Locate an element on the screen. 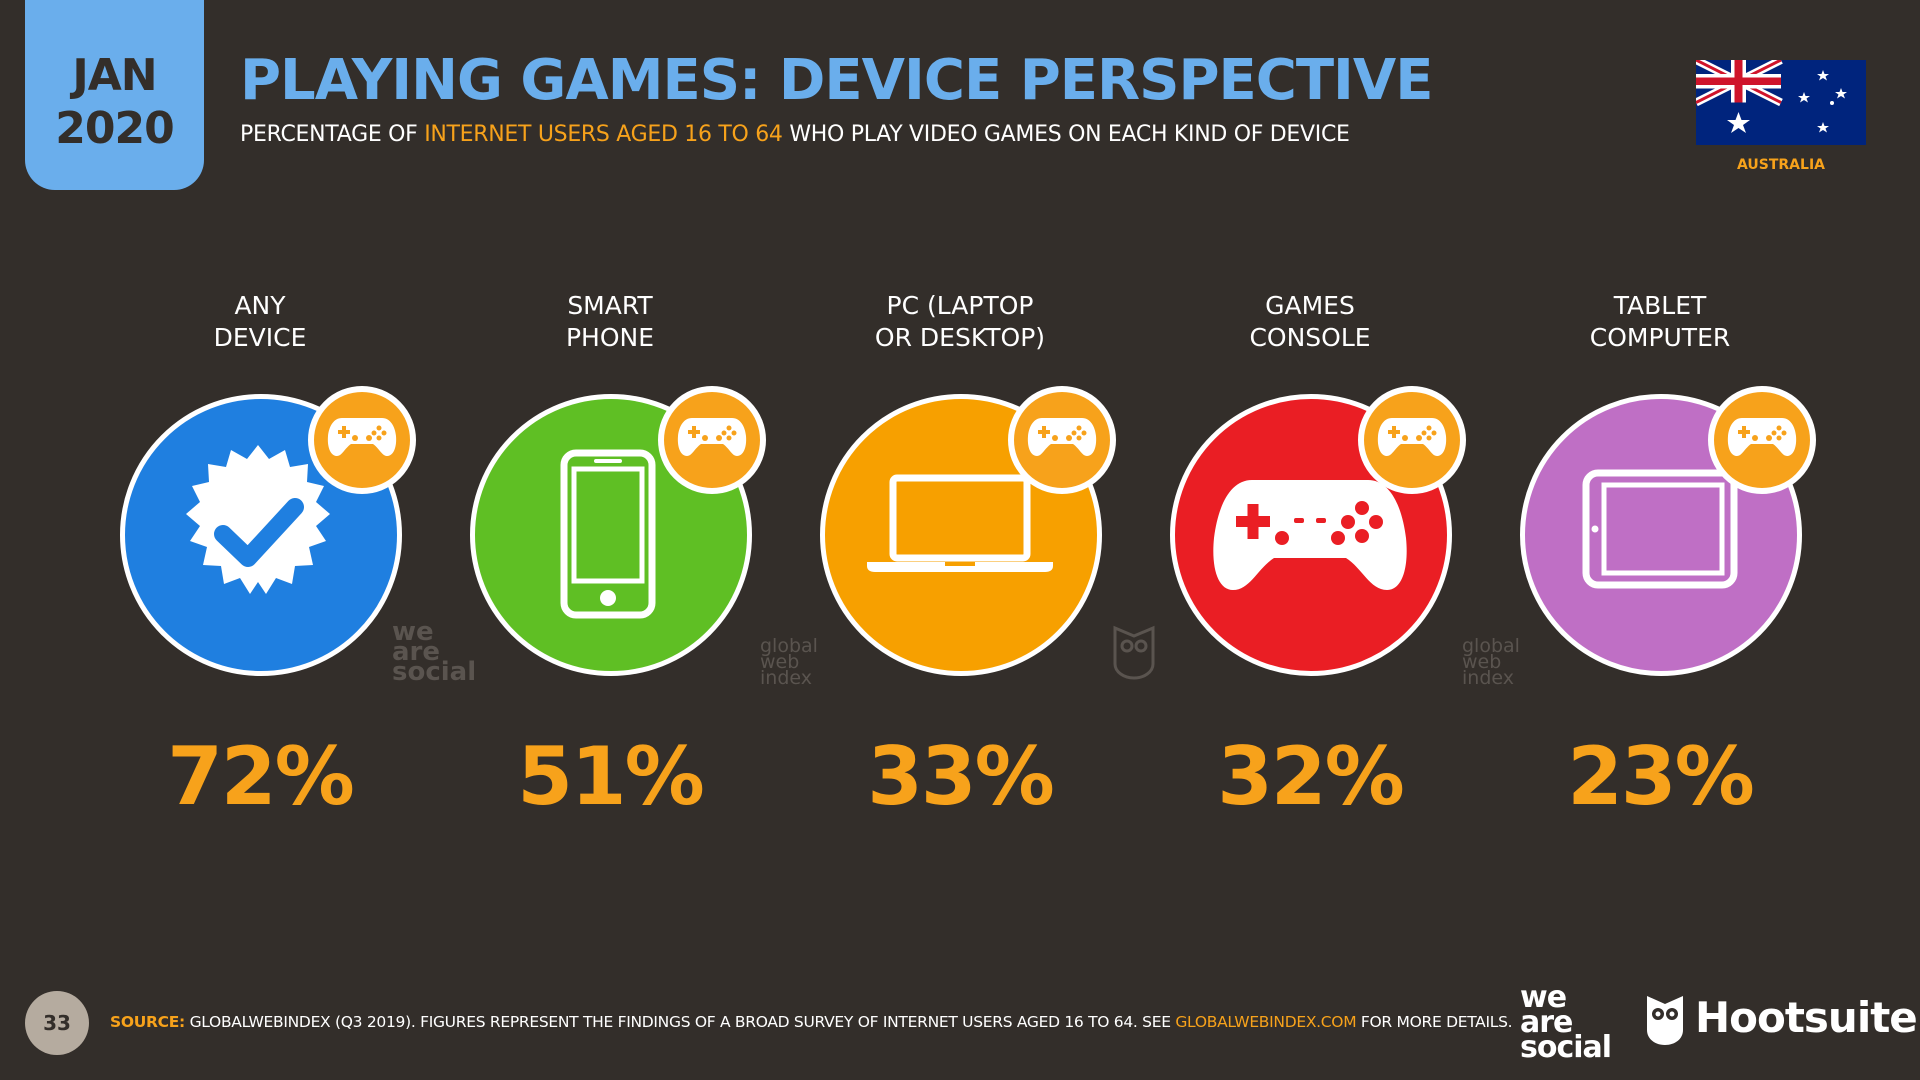 The width and height of the screenshot is (1920, 1080). device-label-line2: CONSOLE is located at coordinates (1310, 337).